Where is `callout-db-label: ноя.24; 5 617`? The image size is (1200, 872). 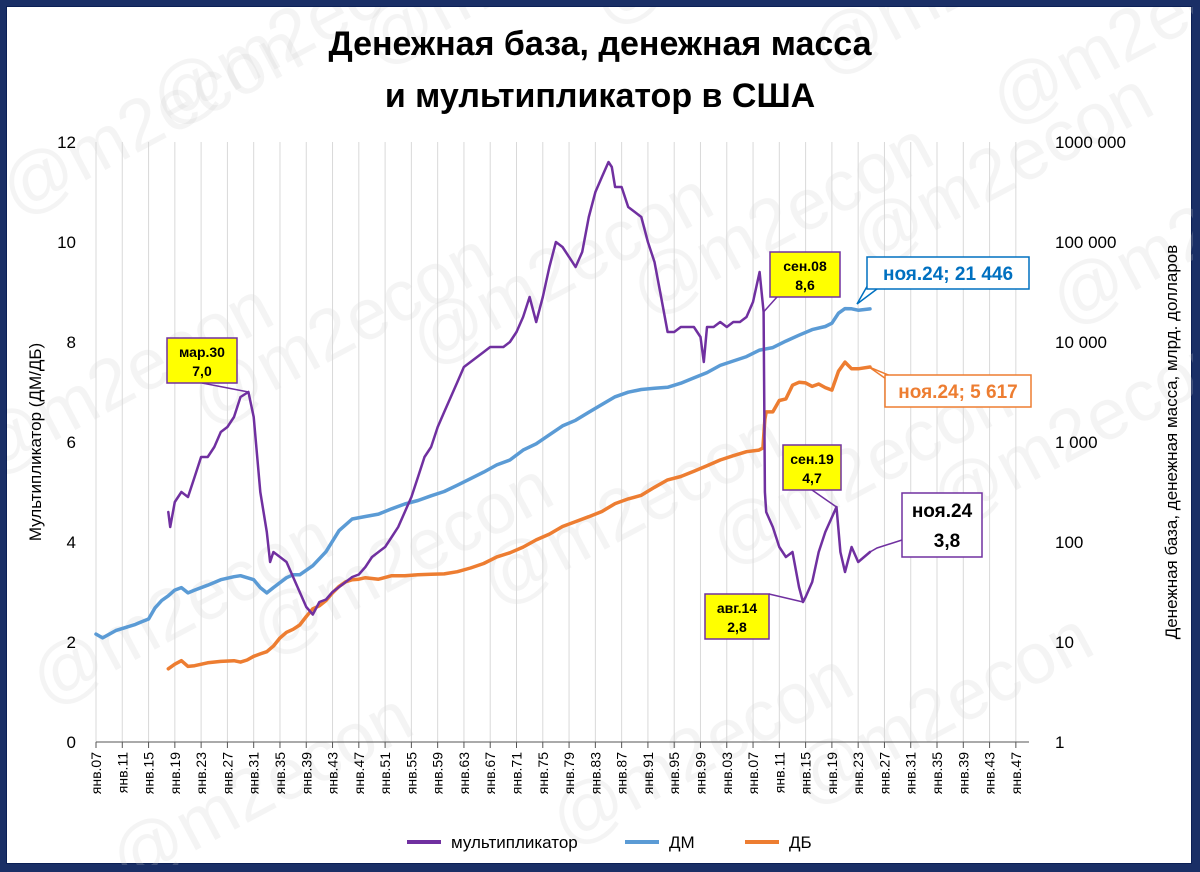 callout-db-label: ноя.24; 5 617 is located at coordinates (957, 392).